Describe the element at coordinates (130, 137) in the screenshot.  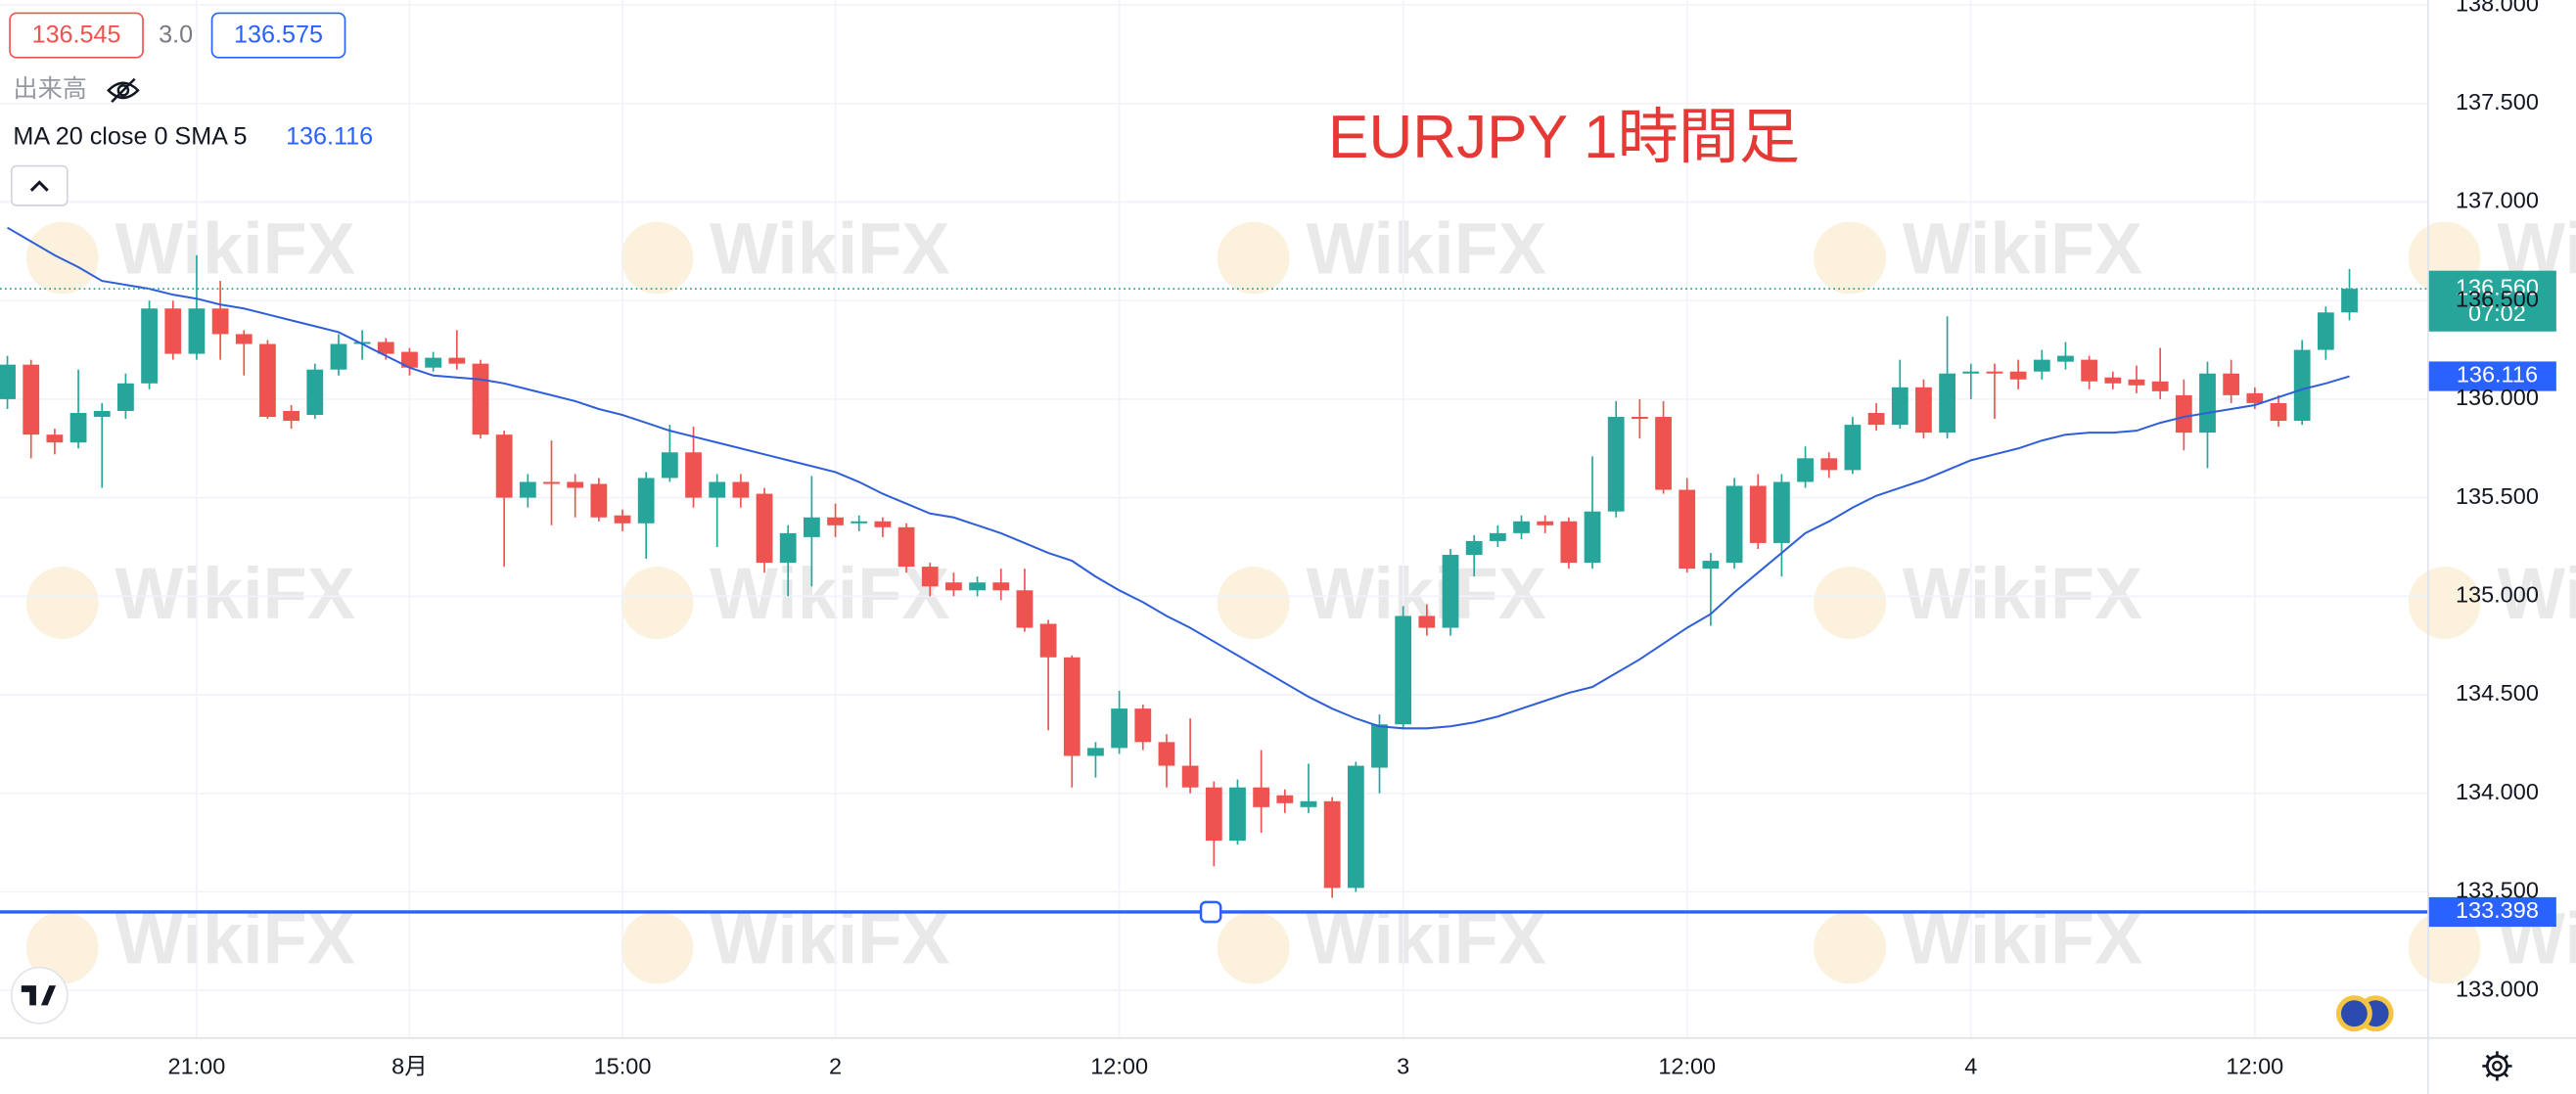
I see `indicator-name: MA 20 close 0 SMA 5` at that location.